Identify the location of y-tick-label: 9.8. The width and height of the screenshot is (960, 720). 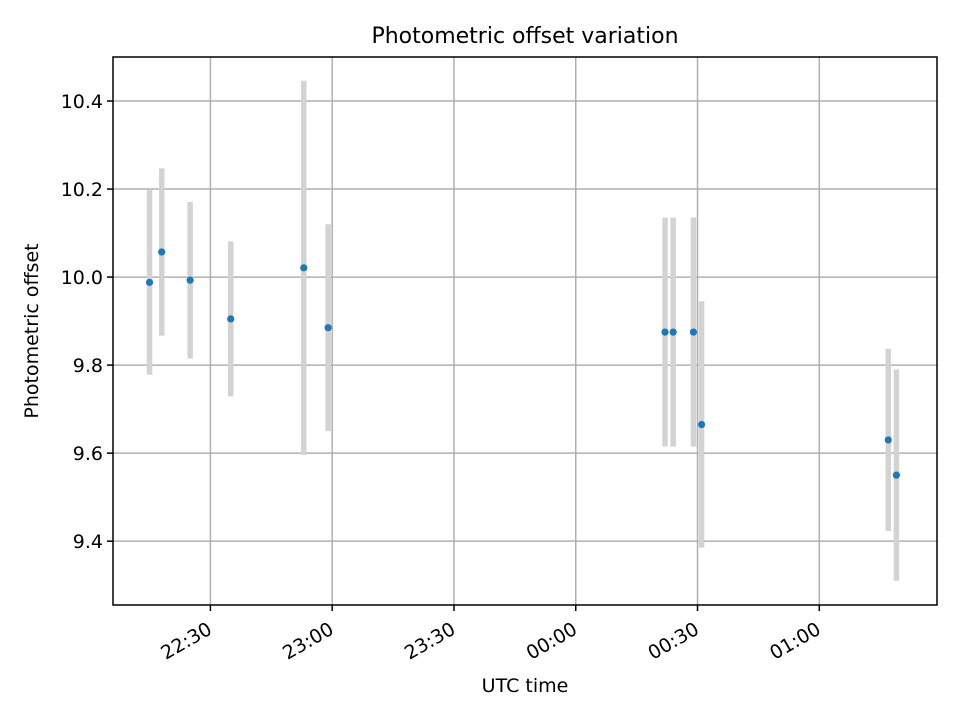
(88, 366).